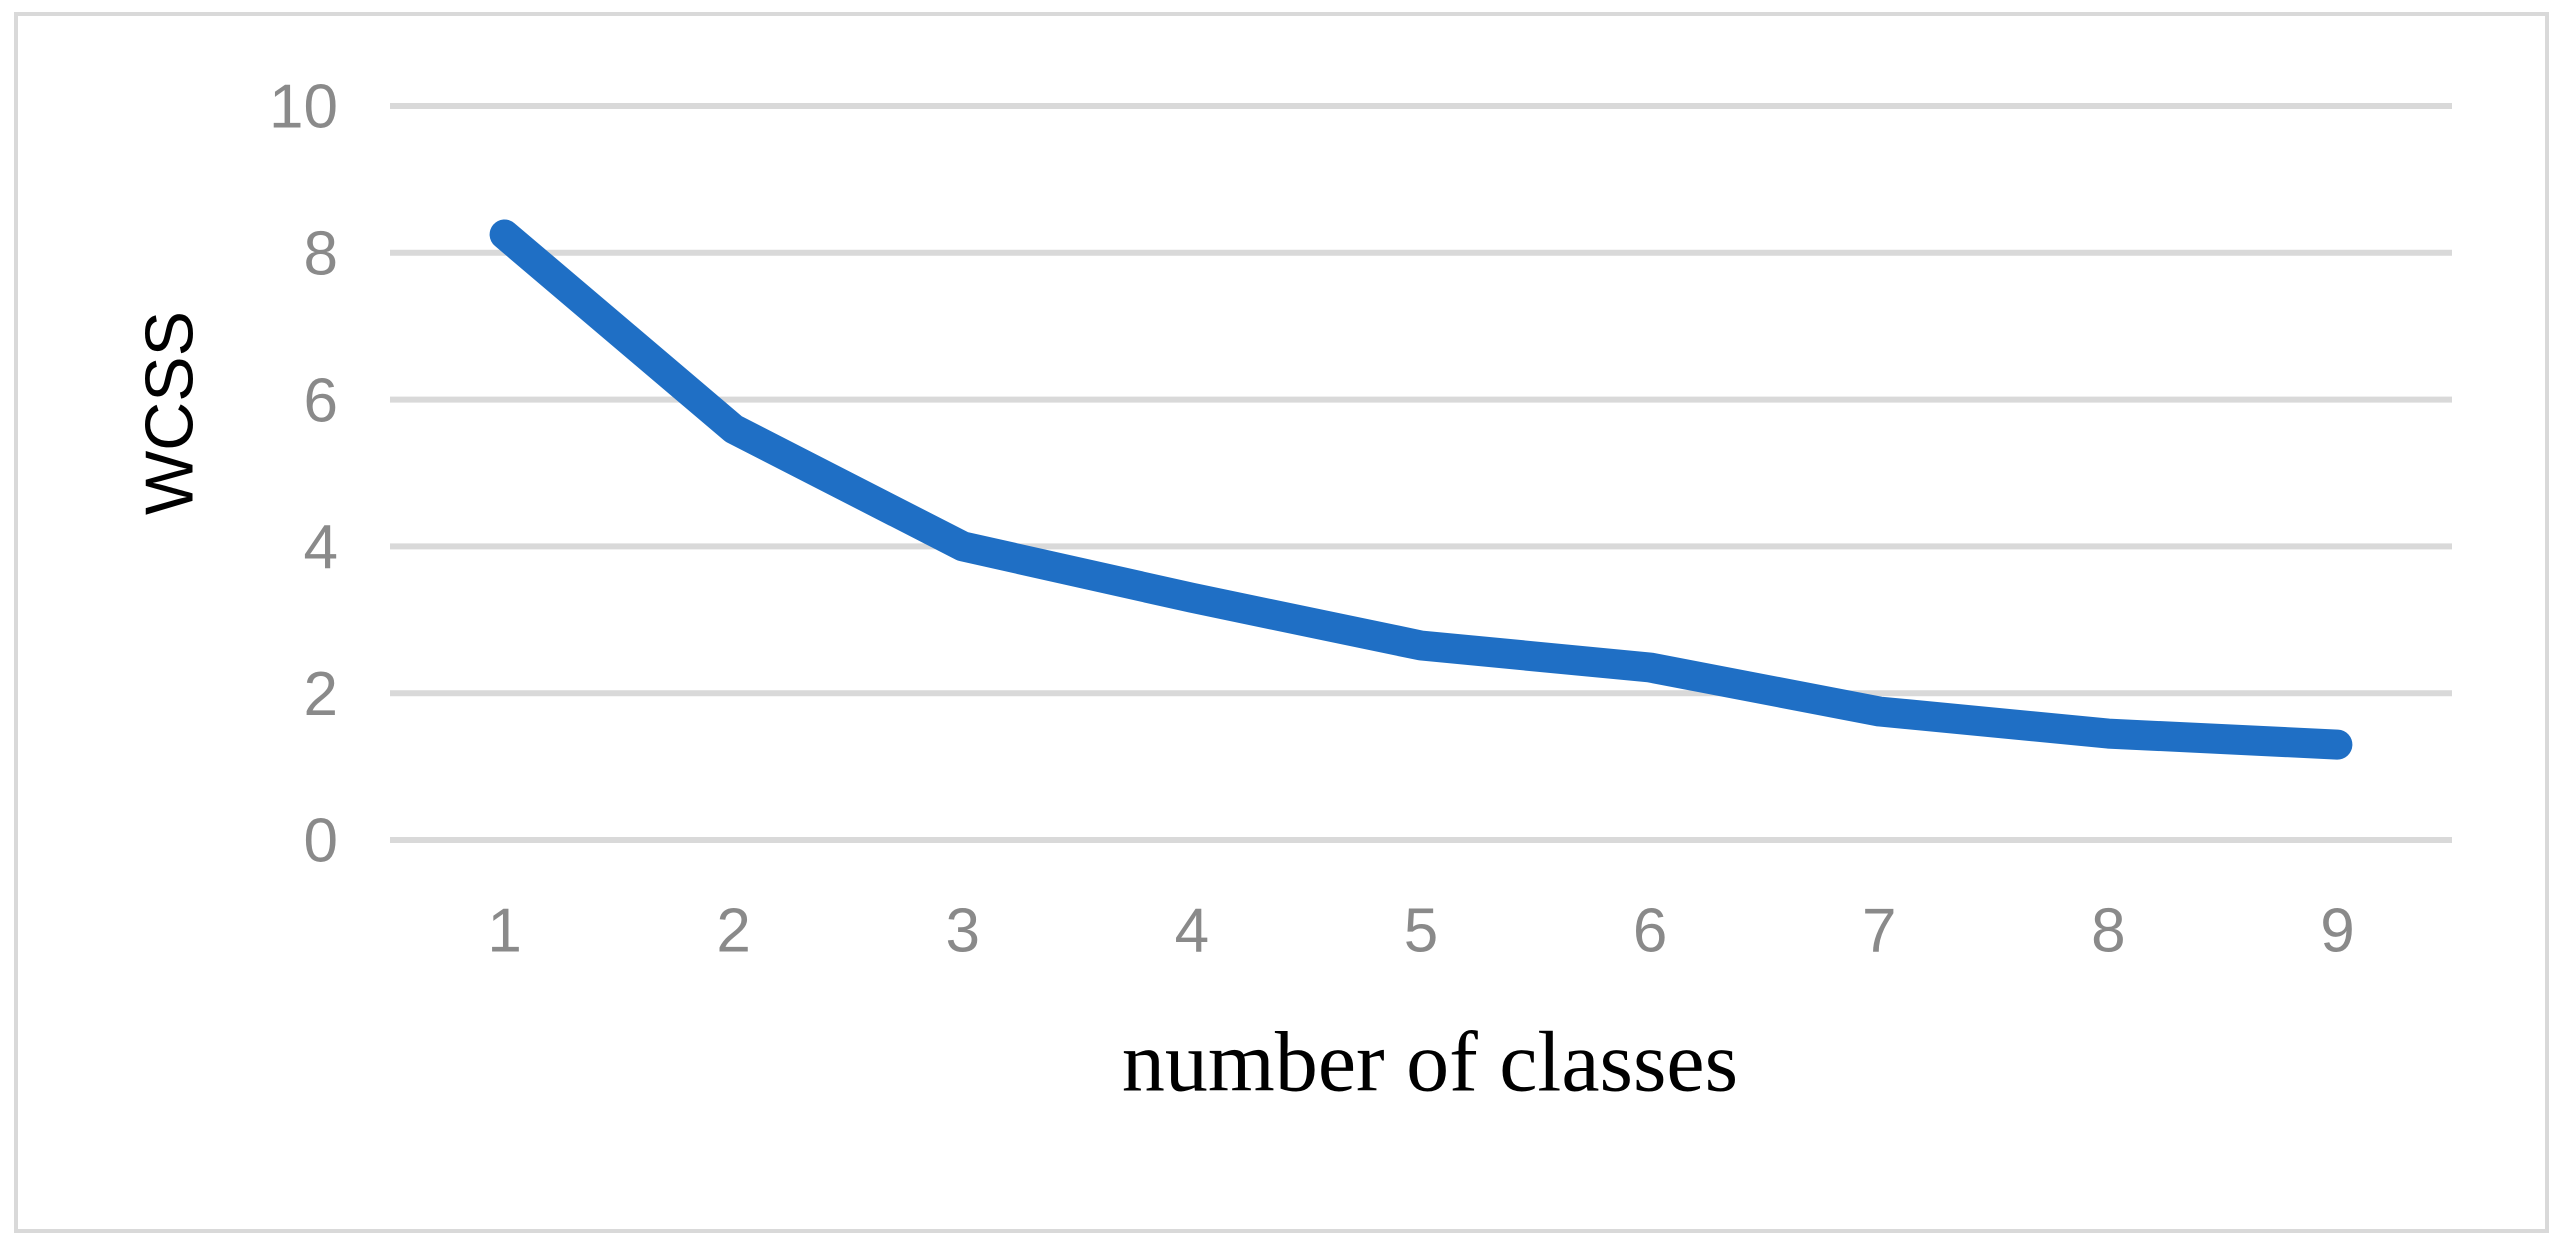  I want to click on y-tick-label-0: 0, so click(321, 841).